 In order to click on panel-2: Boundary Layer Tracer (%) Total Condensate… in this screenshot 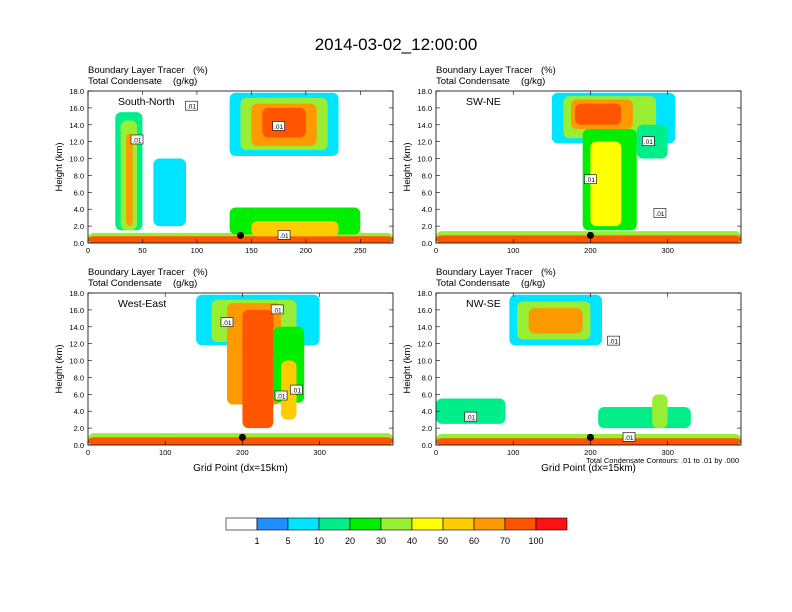, I will do `click(572, 160)`.